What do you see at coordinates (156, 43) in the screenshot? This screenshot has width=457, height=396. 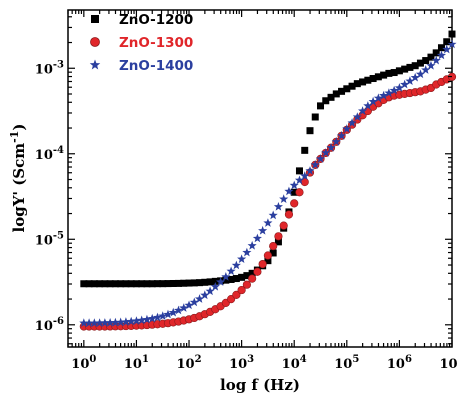 I see `legend-label: ZnO-1300` at bounding box center [156, 43].